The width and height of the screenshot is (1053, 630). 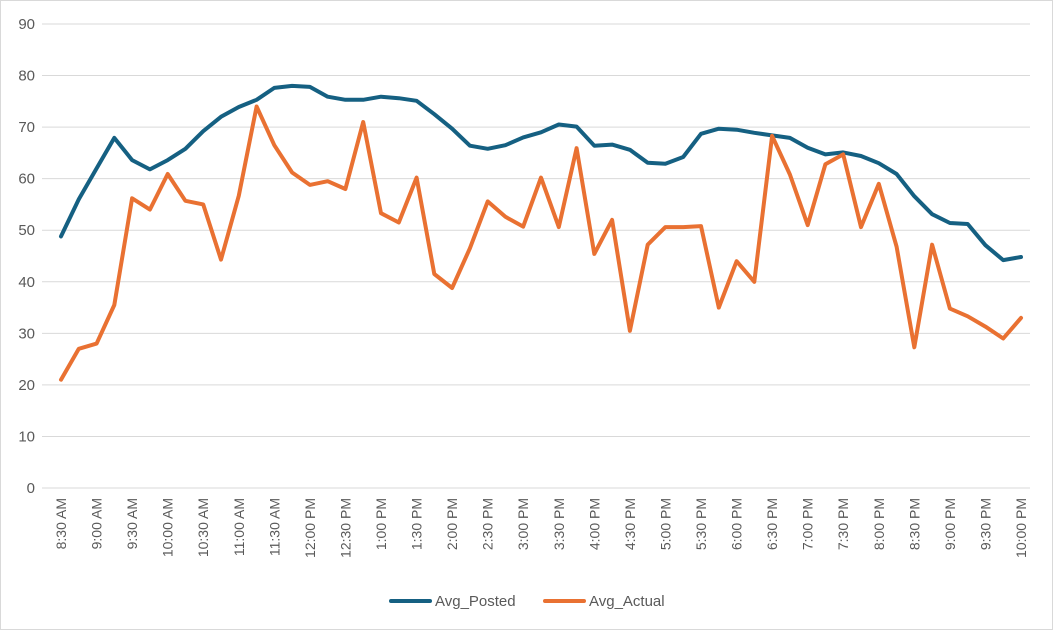 I want to click on y-tick-label: 80, so click(x=26, y=76).